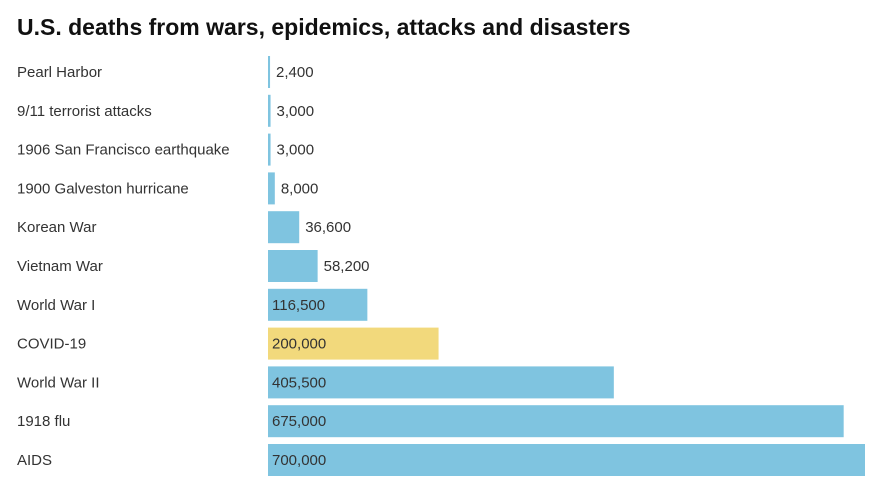 The image size is (896, 491). I want to click on category-label: World War I, so click(56, 305).